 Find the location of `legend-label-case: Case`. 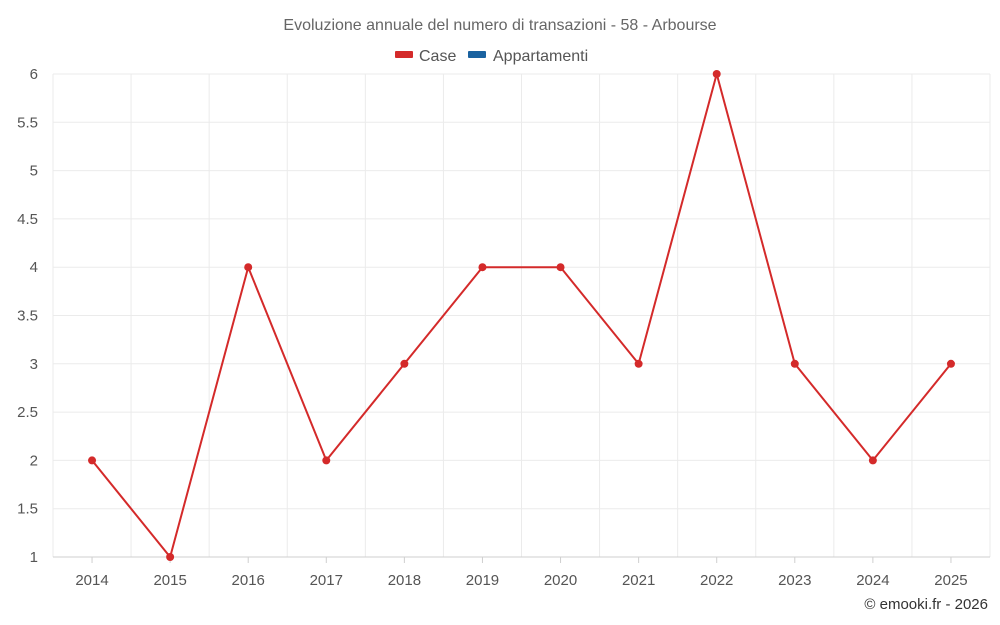

legend-label-case: Case is located at coordinates (437, 56).